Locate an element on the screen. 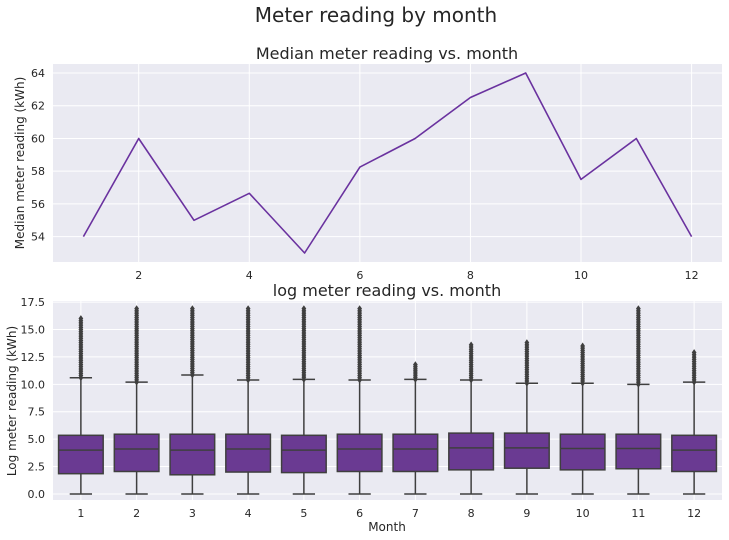 This screenshot has width=729, height=540. box-chart-x-tick-labels: 1 2 3 4 5 6 7 8 9 10 11 12 is located at coordinates (389, 513).